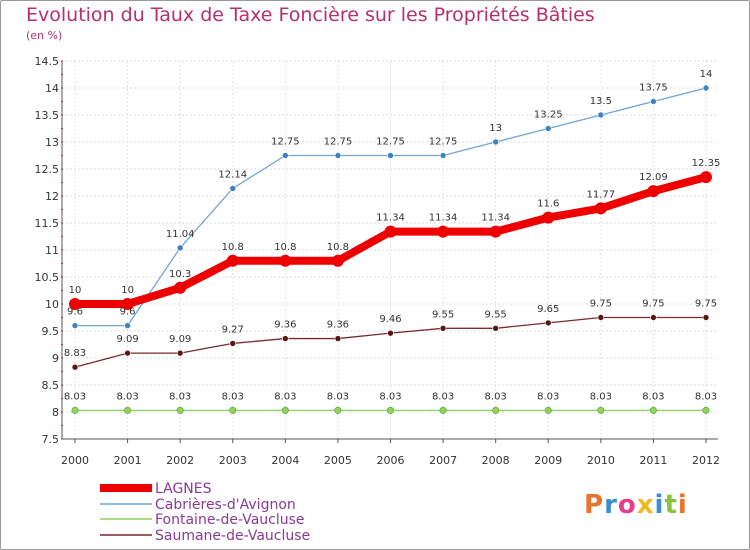  I want to click on data-label: 8.83, so click(75, 353).